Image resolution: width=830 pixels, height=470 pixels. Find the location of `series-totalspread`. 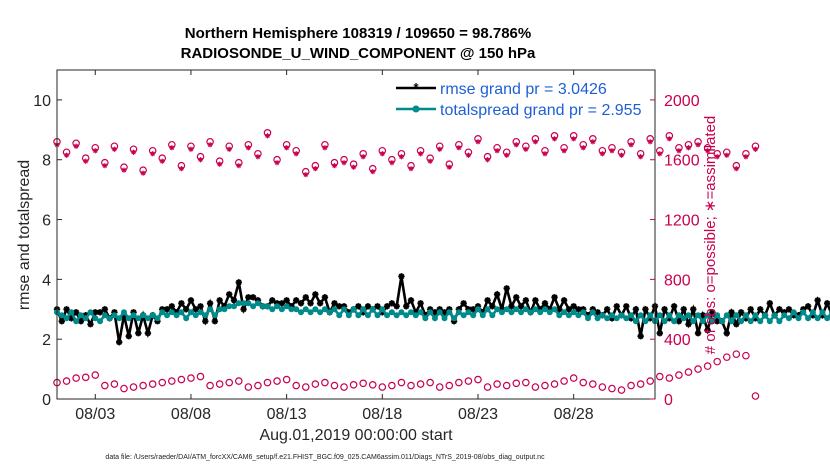

series-totalspread is located at coordinates (442, 312).